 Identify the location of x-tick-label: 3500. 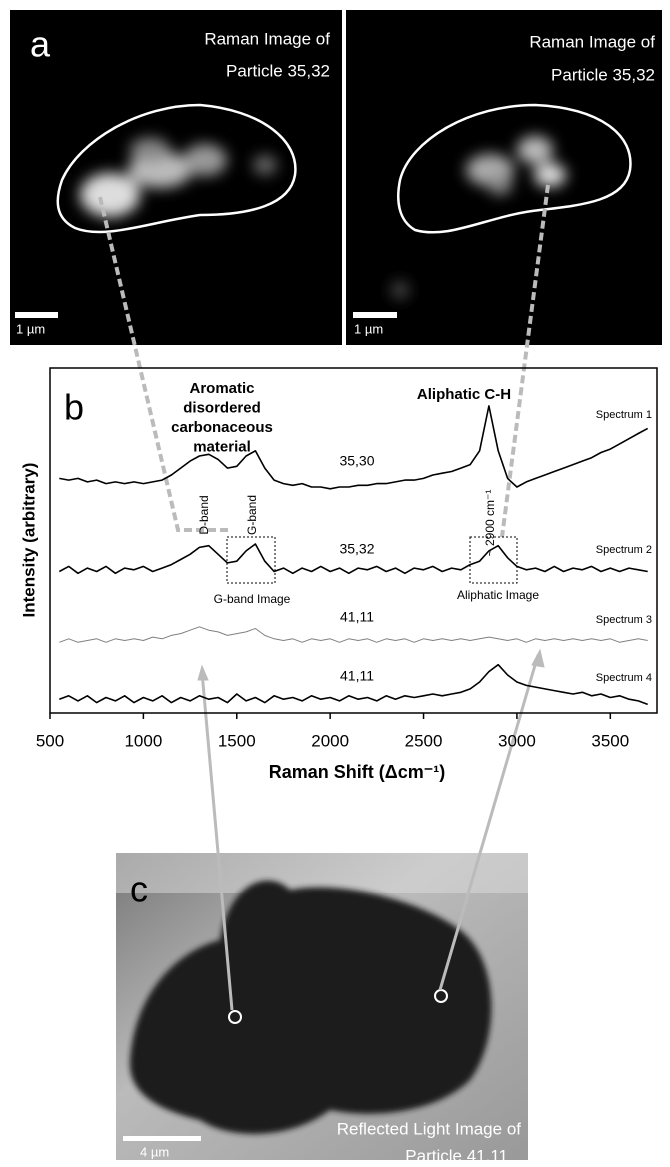
(610, 740).